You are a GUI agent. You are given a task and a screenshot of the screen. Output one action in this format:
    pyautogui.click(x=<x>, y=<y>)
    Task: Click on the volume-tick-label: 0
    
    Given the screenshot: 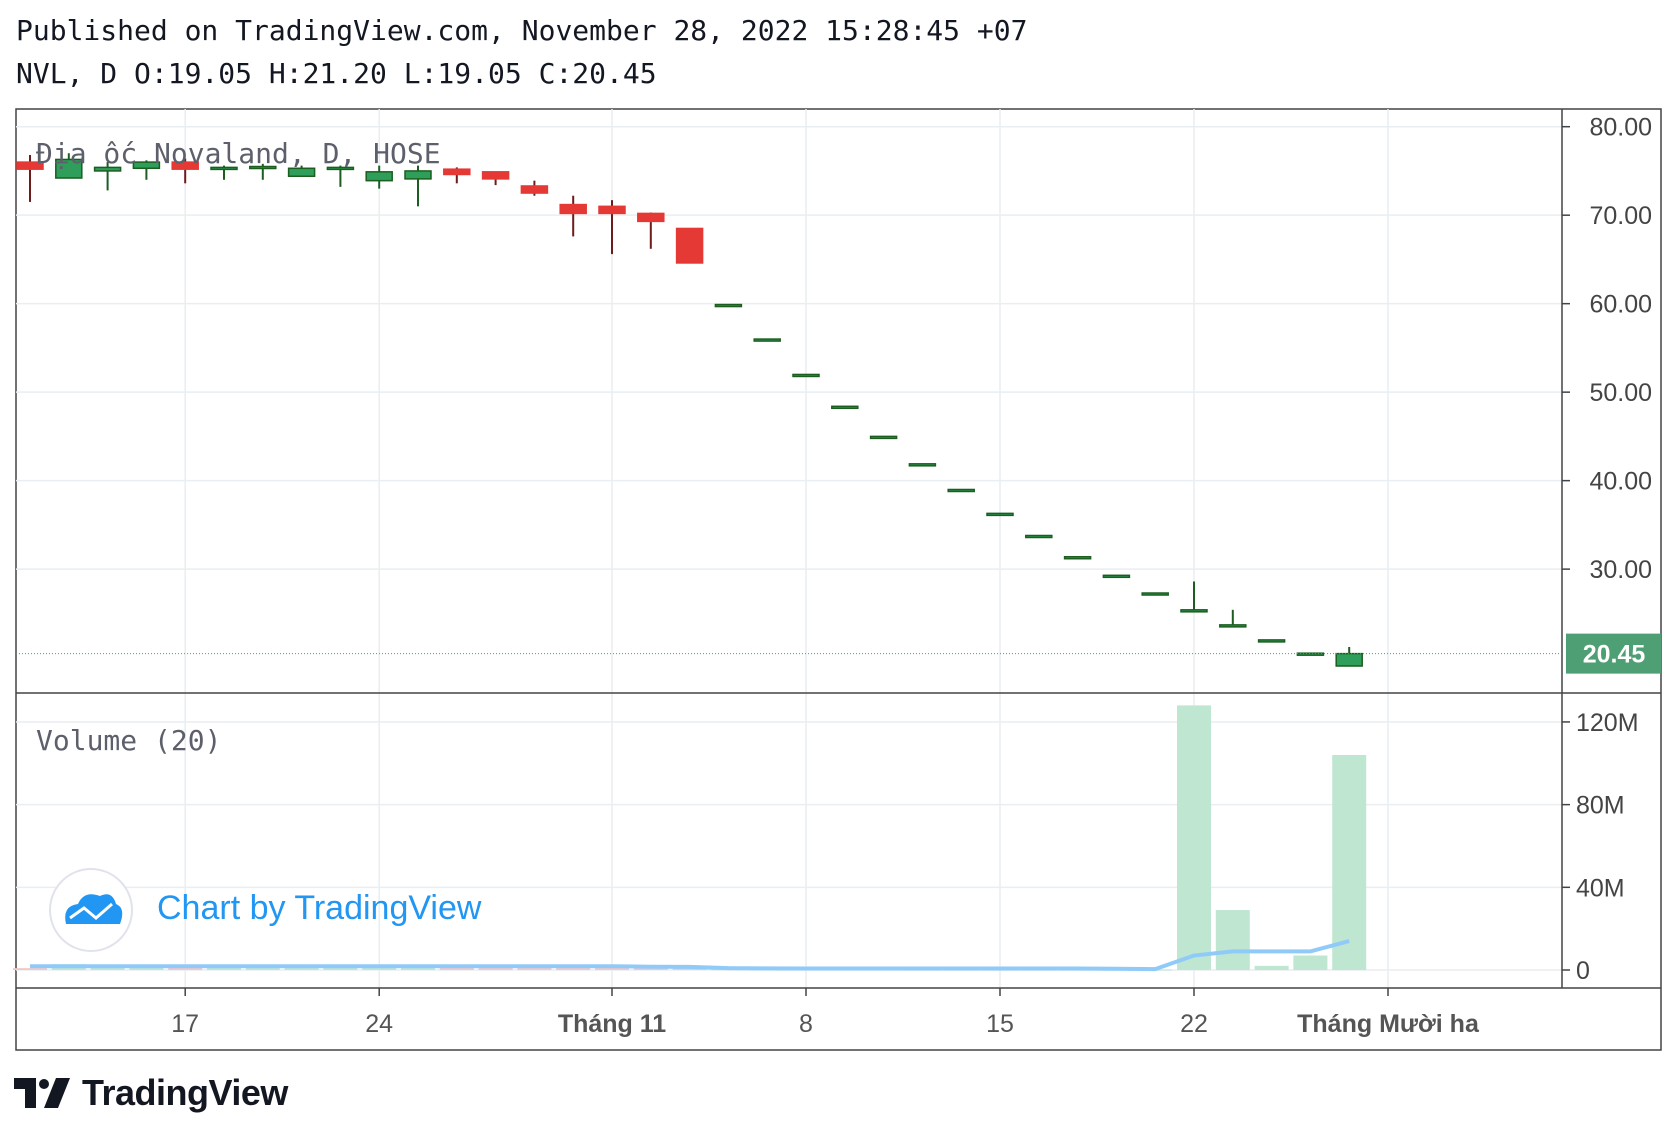 What is the action you would take?
    pyautogui.click(x=1583, y=971)
    